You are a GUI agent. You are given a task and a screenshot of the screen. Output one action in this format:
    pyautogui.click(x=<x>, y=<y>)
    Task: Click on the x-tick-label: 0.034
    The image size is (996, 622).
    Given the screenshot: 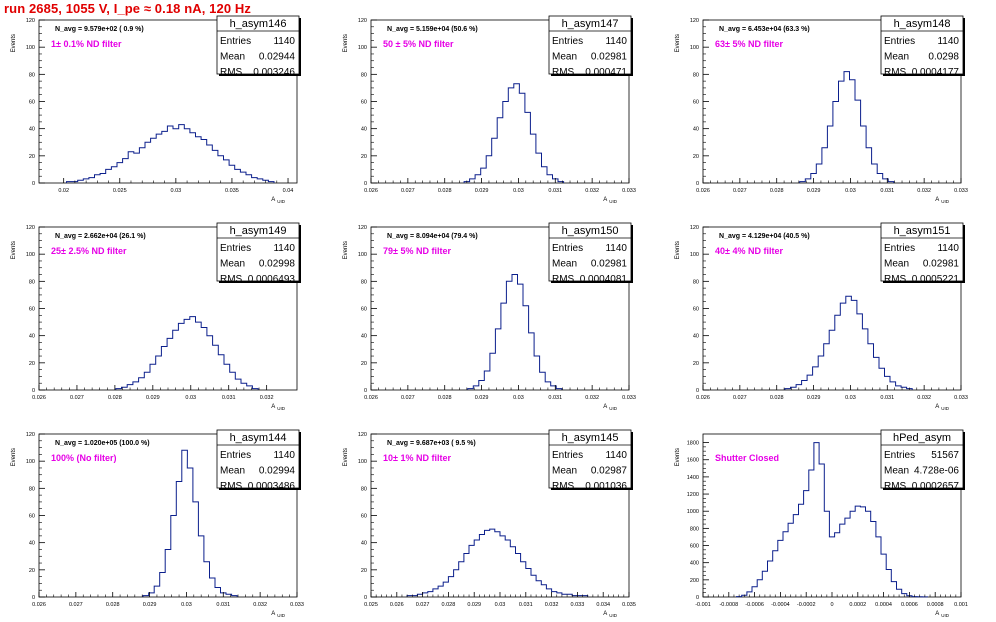 What is the action you would take?
    pyautogui.click(x=603, y=605)
    